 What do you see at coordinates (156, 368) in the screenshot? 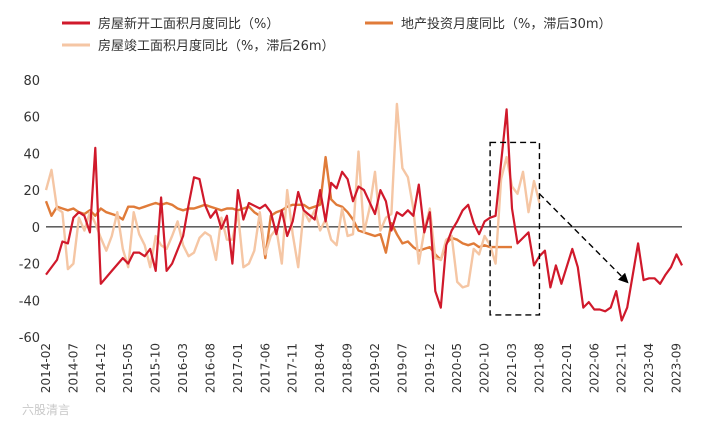
I see `x-tick-label: 2015-10` at bounding box center [156, 368].